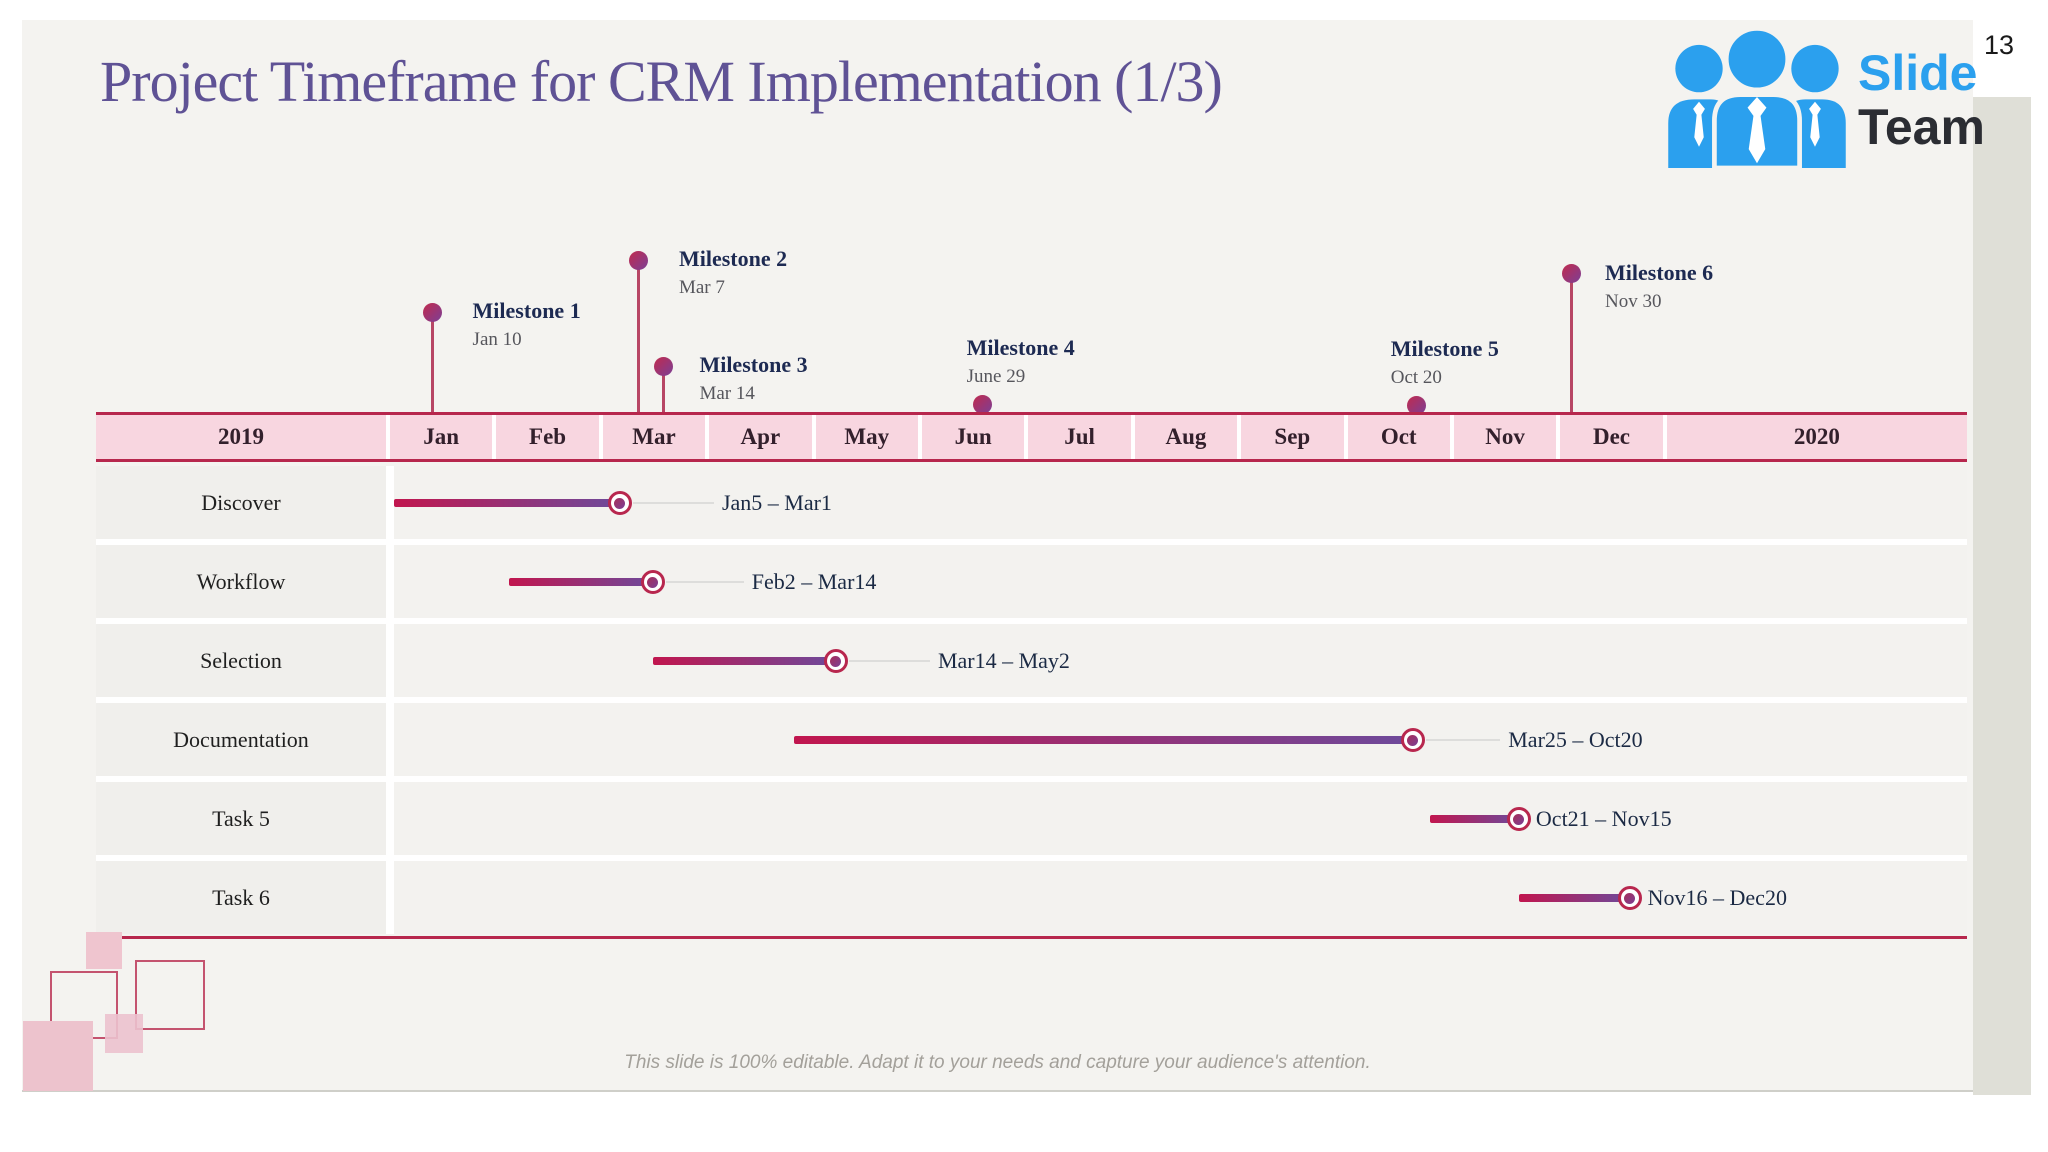  Describe the element at coordinates (753, 378) in the screenshot. I see `milestone-label-3: Milestone 3 Mar 14` at that location.